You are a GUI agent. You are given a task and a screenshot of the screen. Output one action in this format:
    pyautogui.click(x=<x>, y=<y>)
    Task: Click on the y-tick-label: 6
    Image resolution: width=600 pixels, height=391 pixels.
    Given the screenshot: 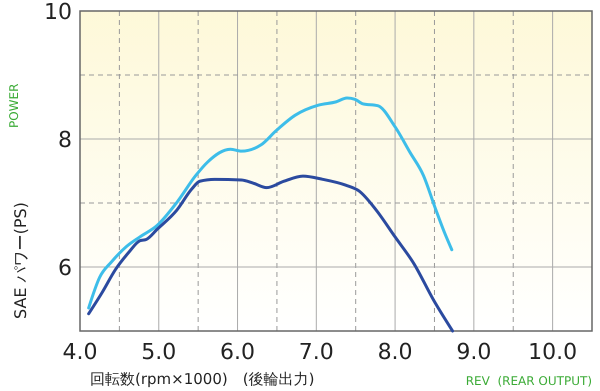 What is the action you would take?
    pyautogui.click(x=65, y=268)
    